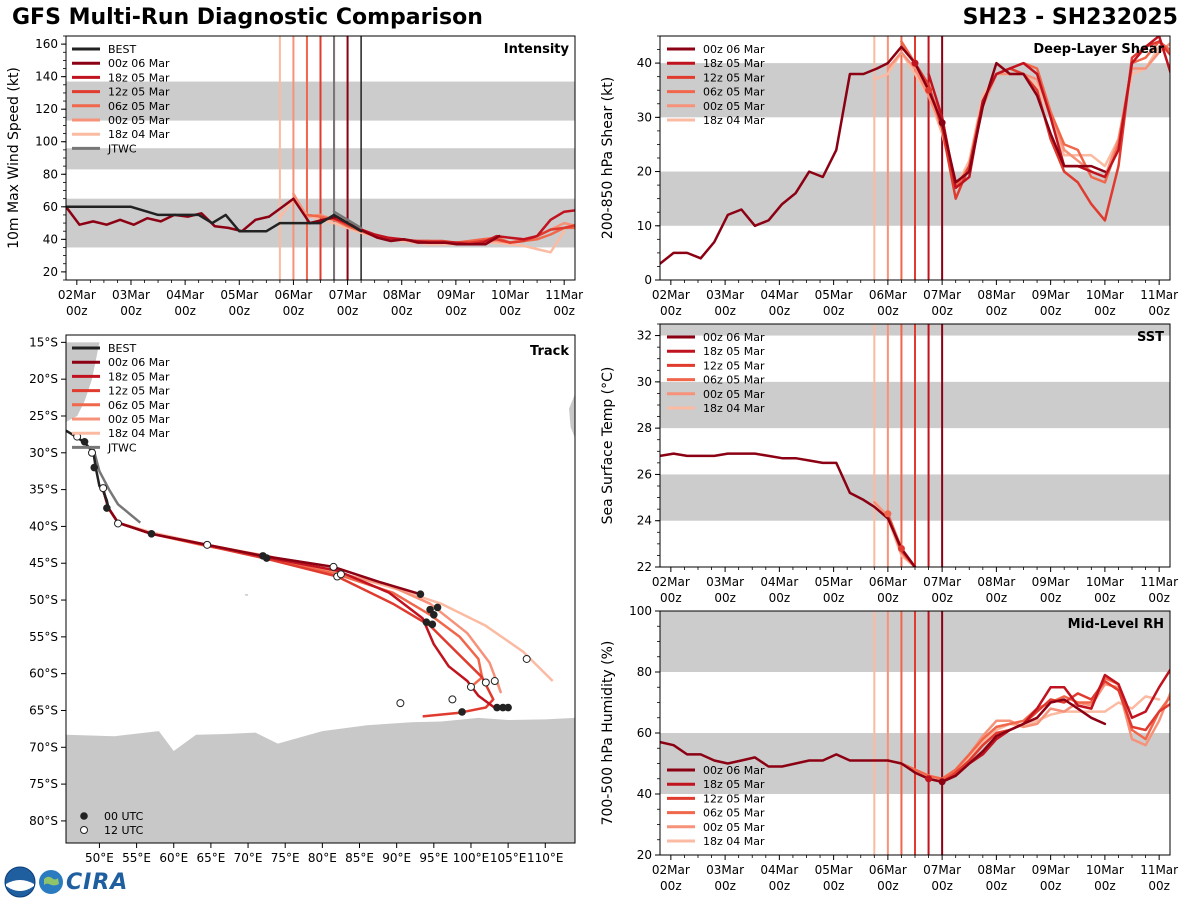 Image resolution: width=1200 pixels, height=900 pixels. Describe the element at coordinates (671, 870) in the screenshot. I see `rh-xtick-label: 02Mar` at that location.